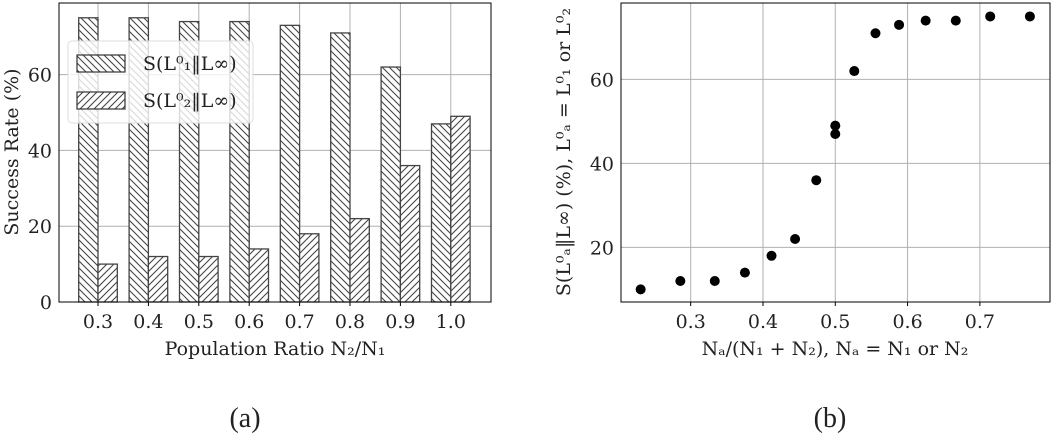 The height and width of the screenshot is (444, 1061). I want to click on legend-label: S(L⁰₁‖L∞), so click(190, 64).